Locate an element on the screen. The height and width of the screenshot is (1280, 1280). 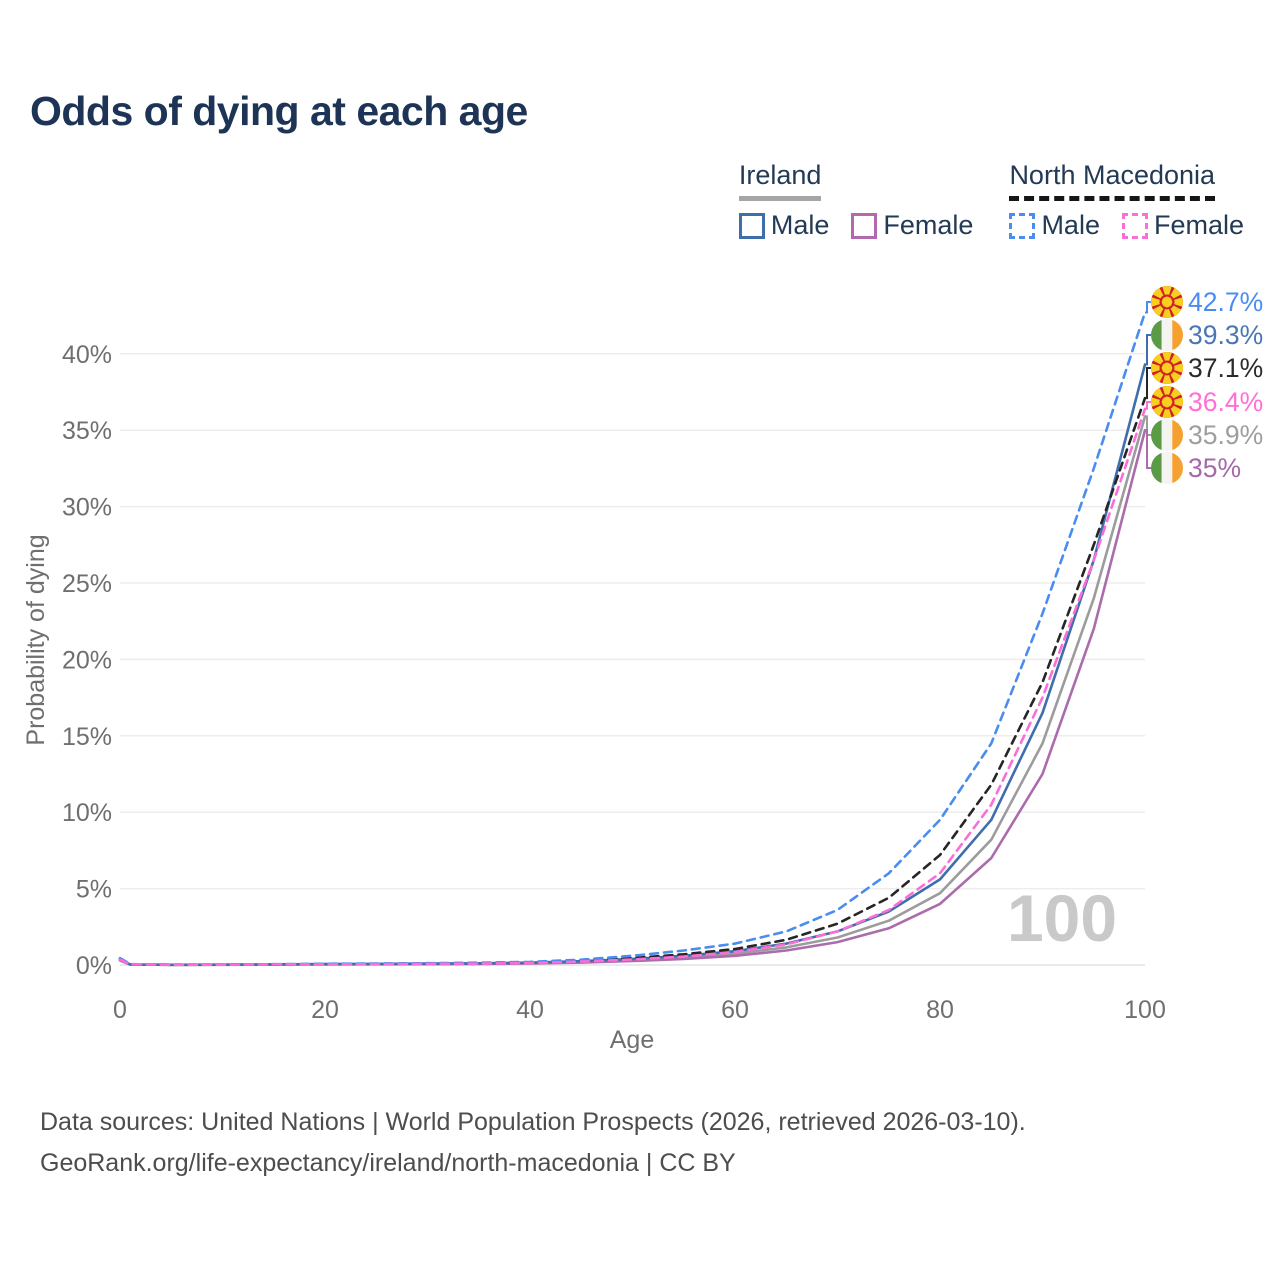
x-axis-title: Age is located at coordinates (632, 1040).